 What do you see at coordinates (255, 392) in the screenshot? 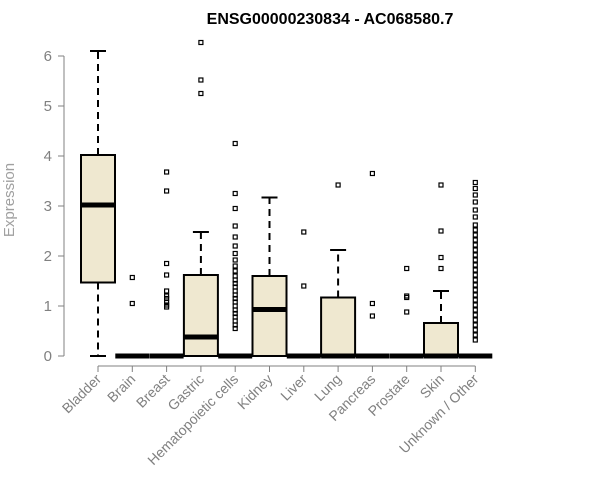
I see `x-tick-label: Kidney` at bounding box center [255, 392].